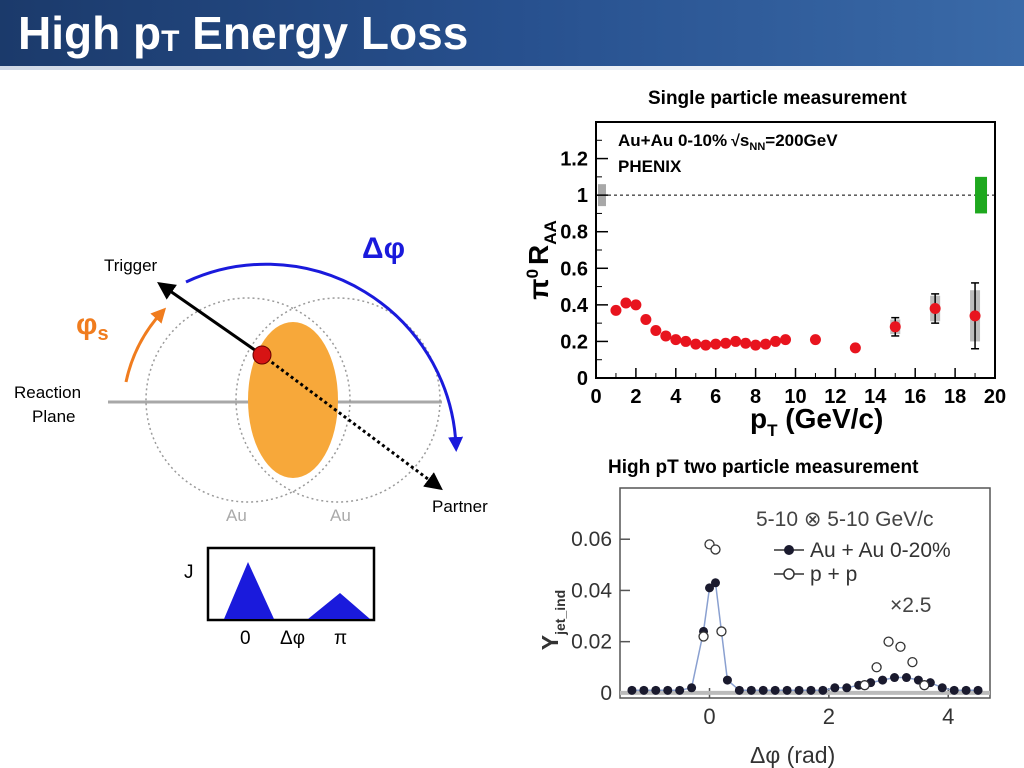 Image resolution: width=1024 pixels, height=768 pixels. Describe the element at coordinates (552, 620) in the screenshot. I see `chart2-ylabel: Yjet_ind` at that location.